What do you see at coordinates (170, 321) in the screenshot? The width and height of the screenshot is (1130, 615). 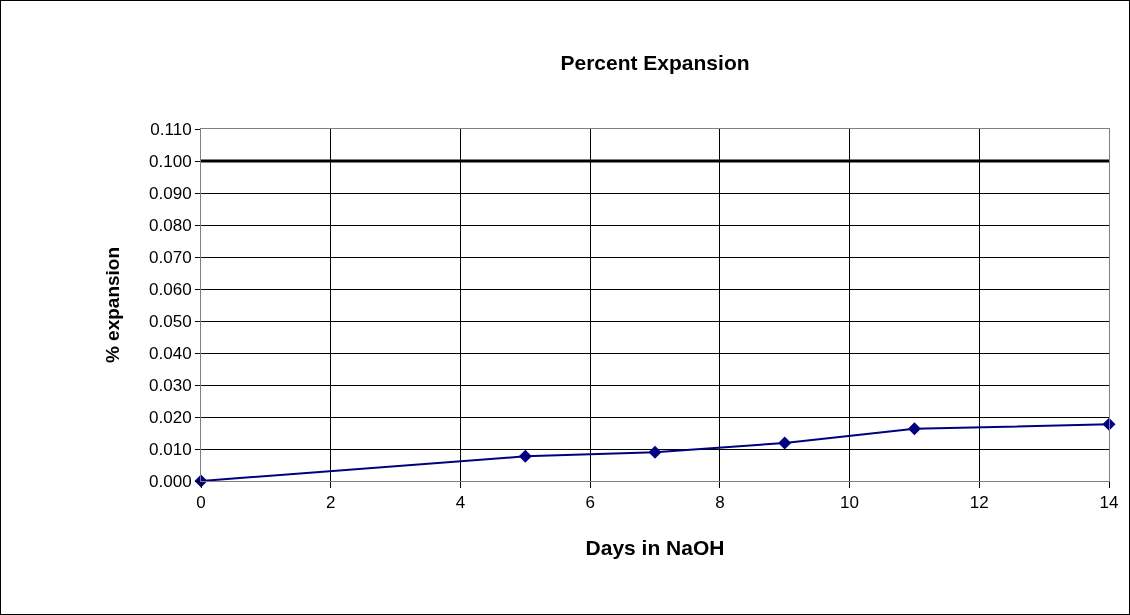 I see `y-tick-label: 0.050` at bounding box center [170, 321].